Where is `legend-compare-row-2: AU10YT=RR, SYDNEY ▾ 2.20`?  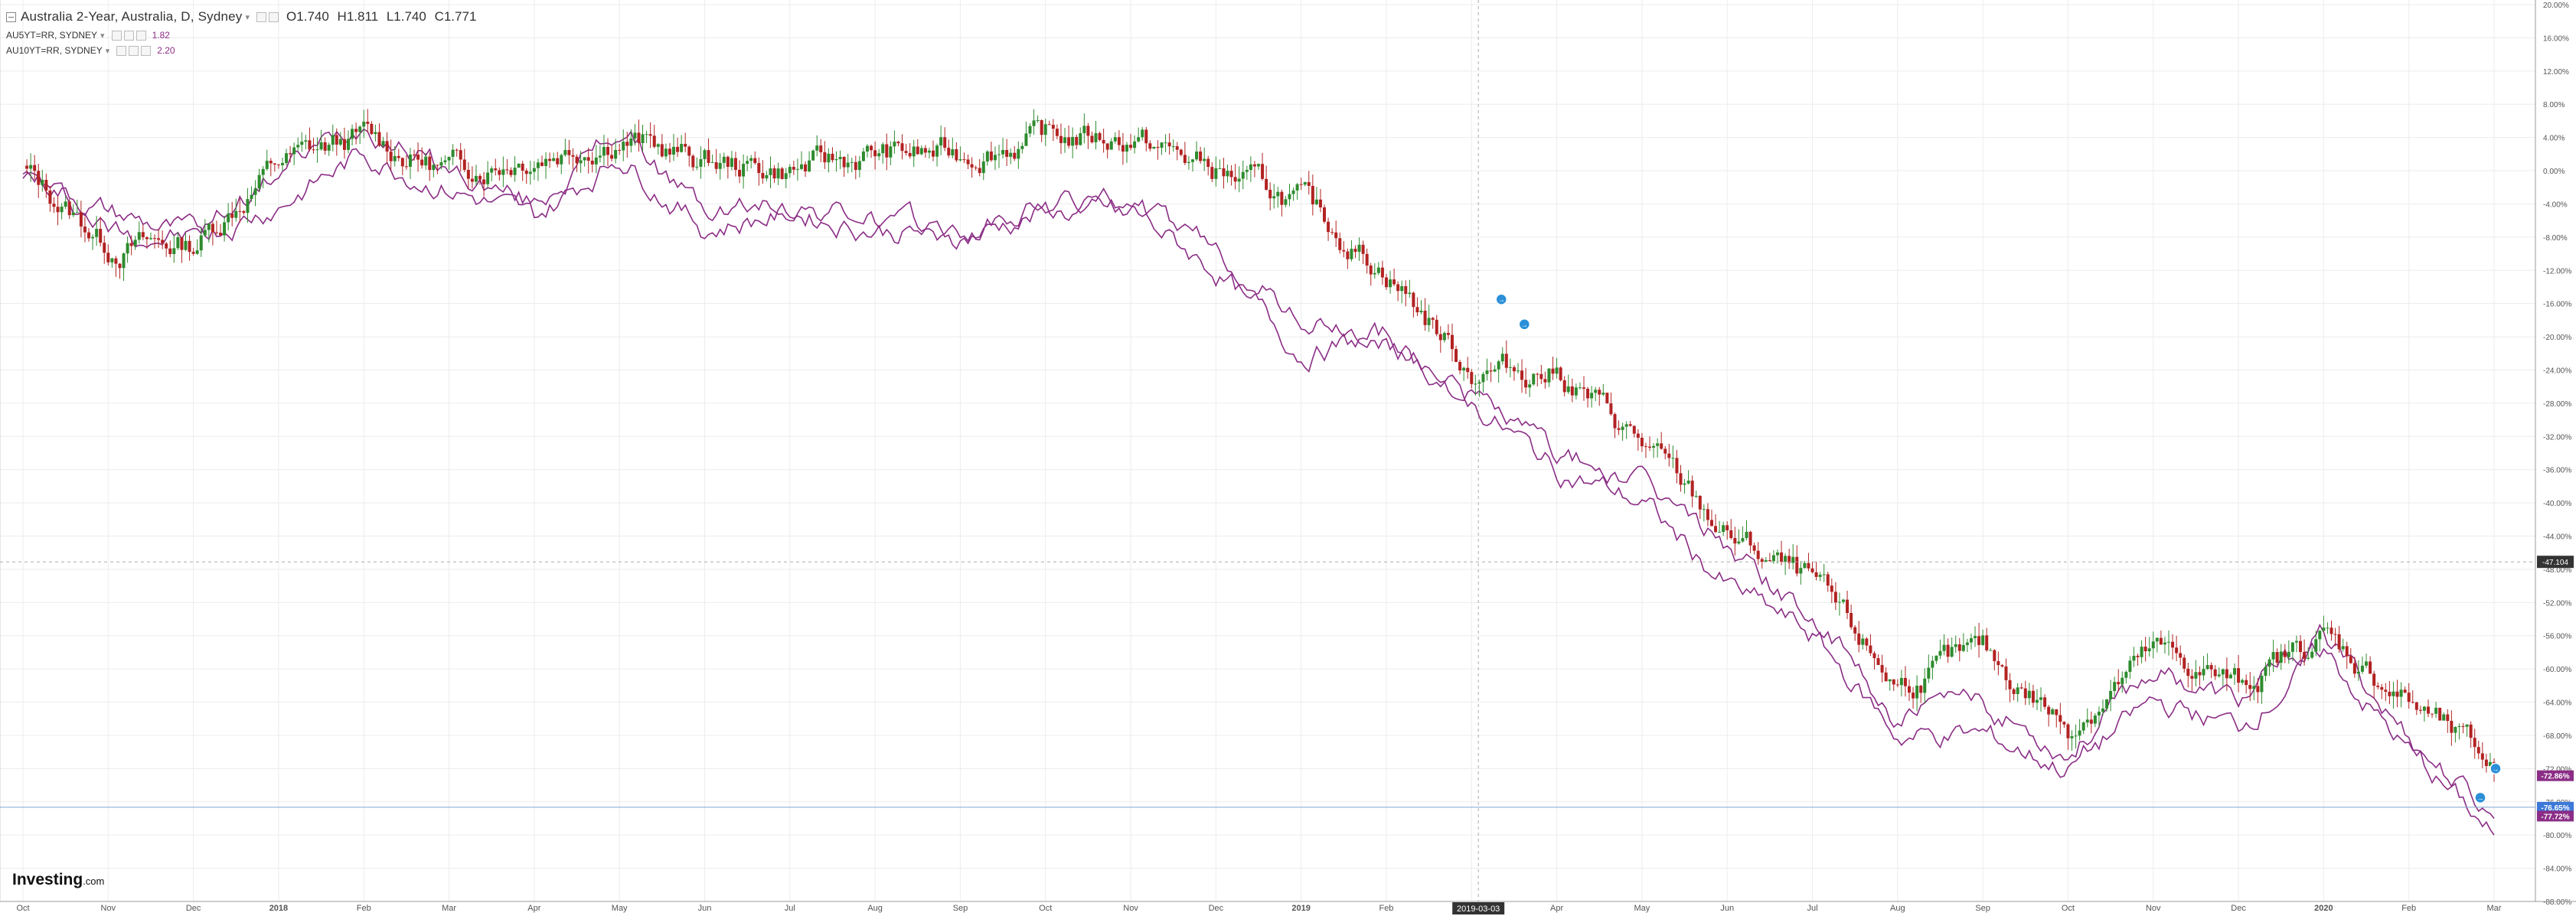
legend-compare-row-2: AU10YT=RR, SYDNEY ▾ 2.20 is located at coordinates (243, 50).